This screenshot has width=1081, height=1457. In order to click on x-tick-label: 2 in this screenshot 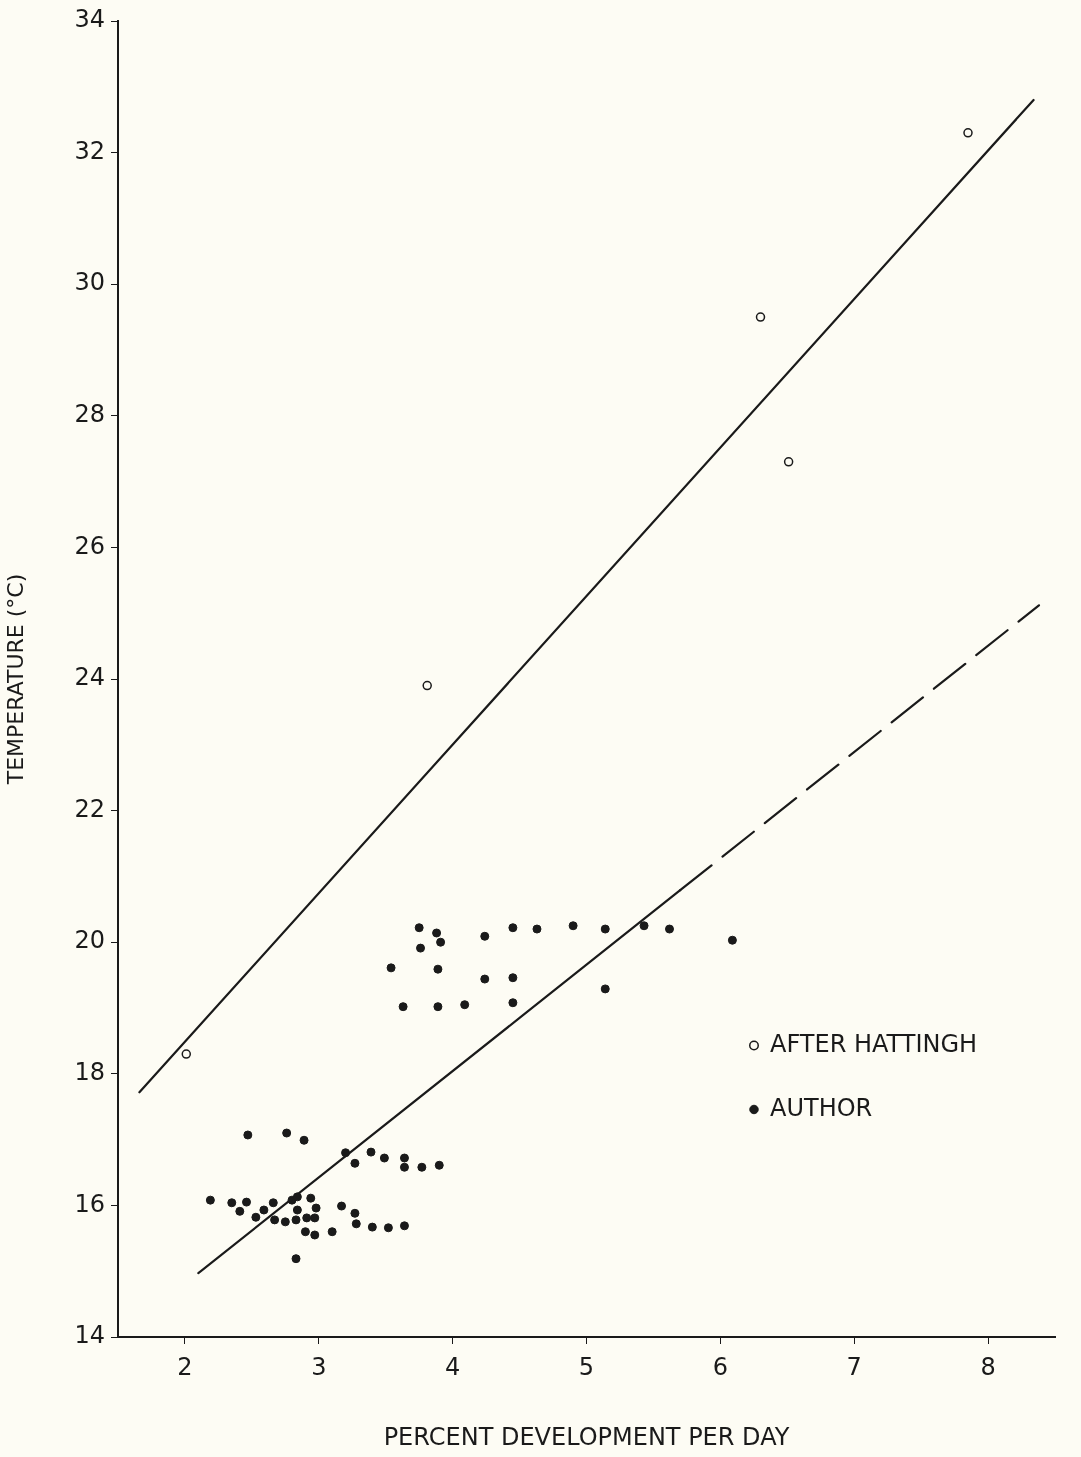, I will do `click(185, 1366)`.